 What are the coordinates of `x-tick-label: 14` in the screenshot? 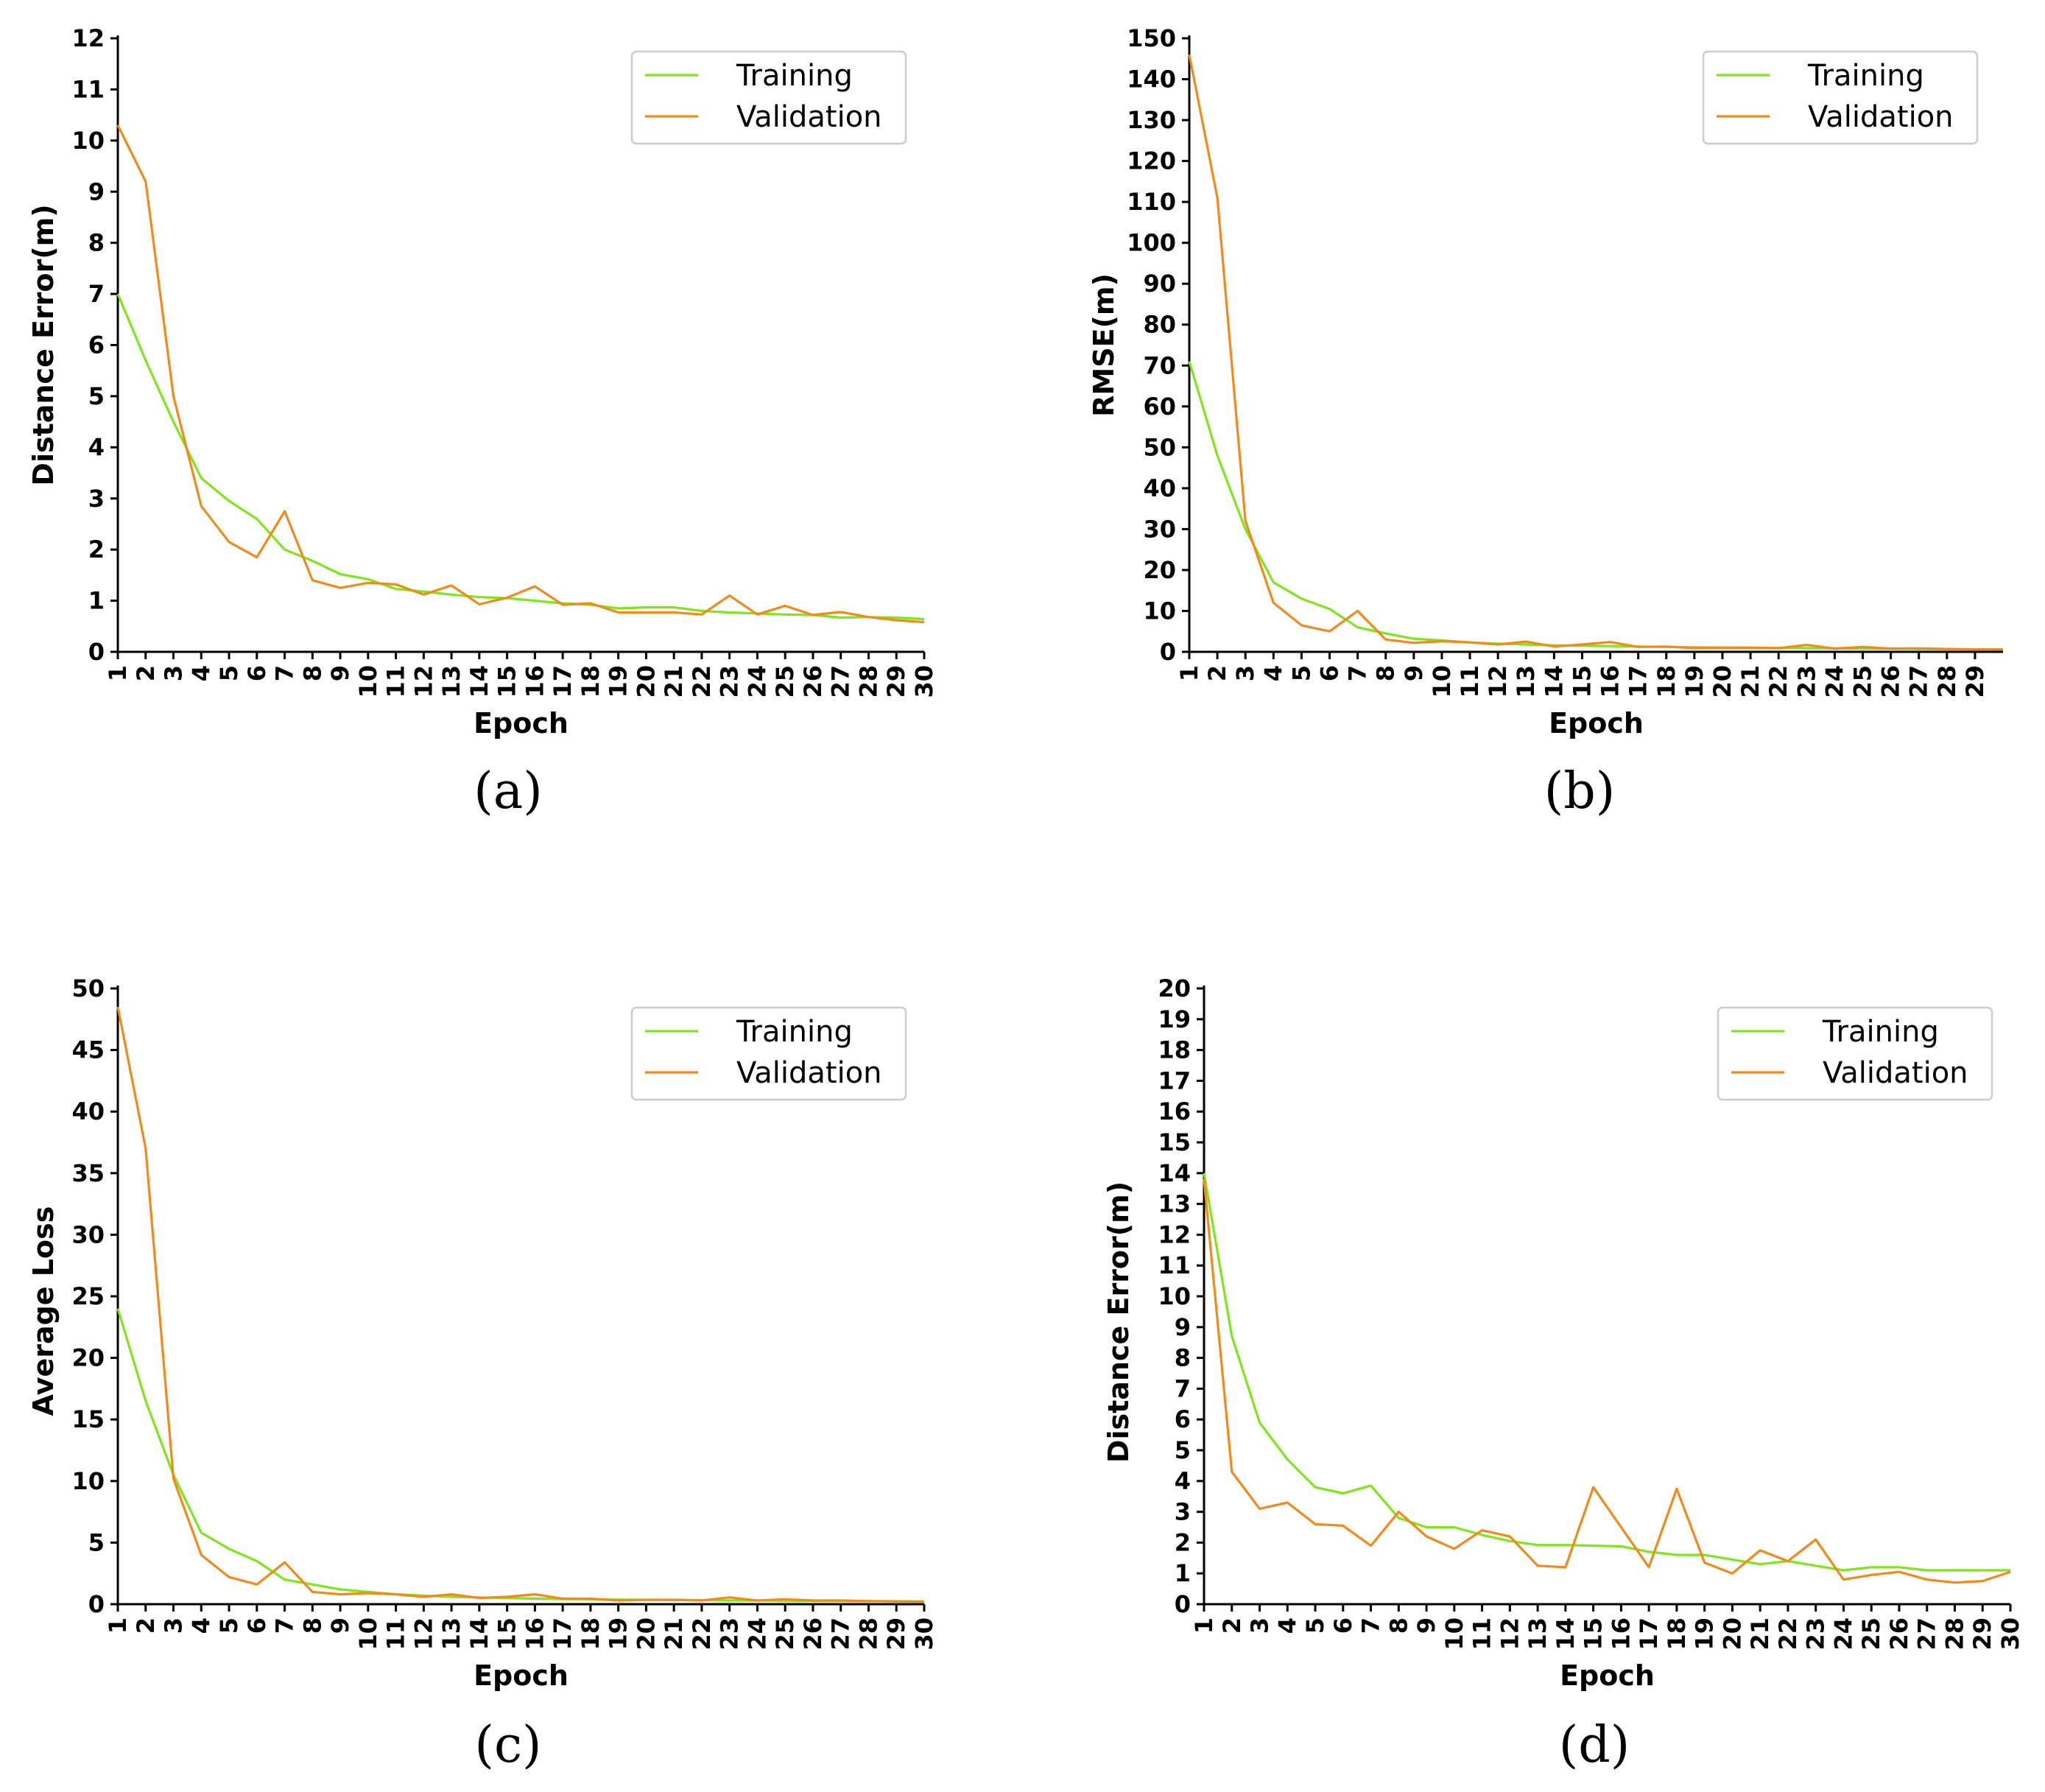 It's located at (479, 681).